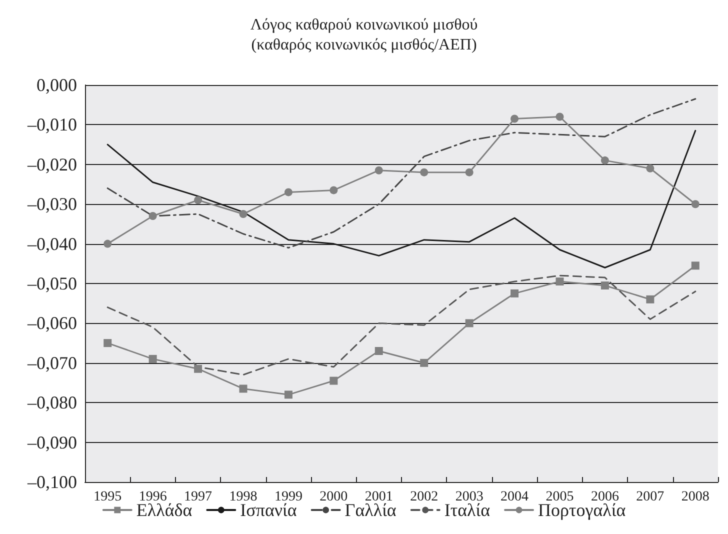 The image size is (728, 534). Describe the element at coordinates (51, 362) in the screenshot. I see `y-tick-label: –0,070` at that location.